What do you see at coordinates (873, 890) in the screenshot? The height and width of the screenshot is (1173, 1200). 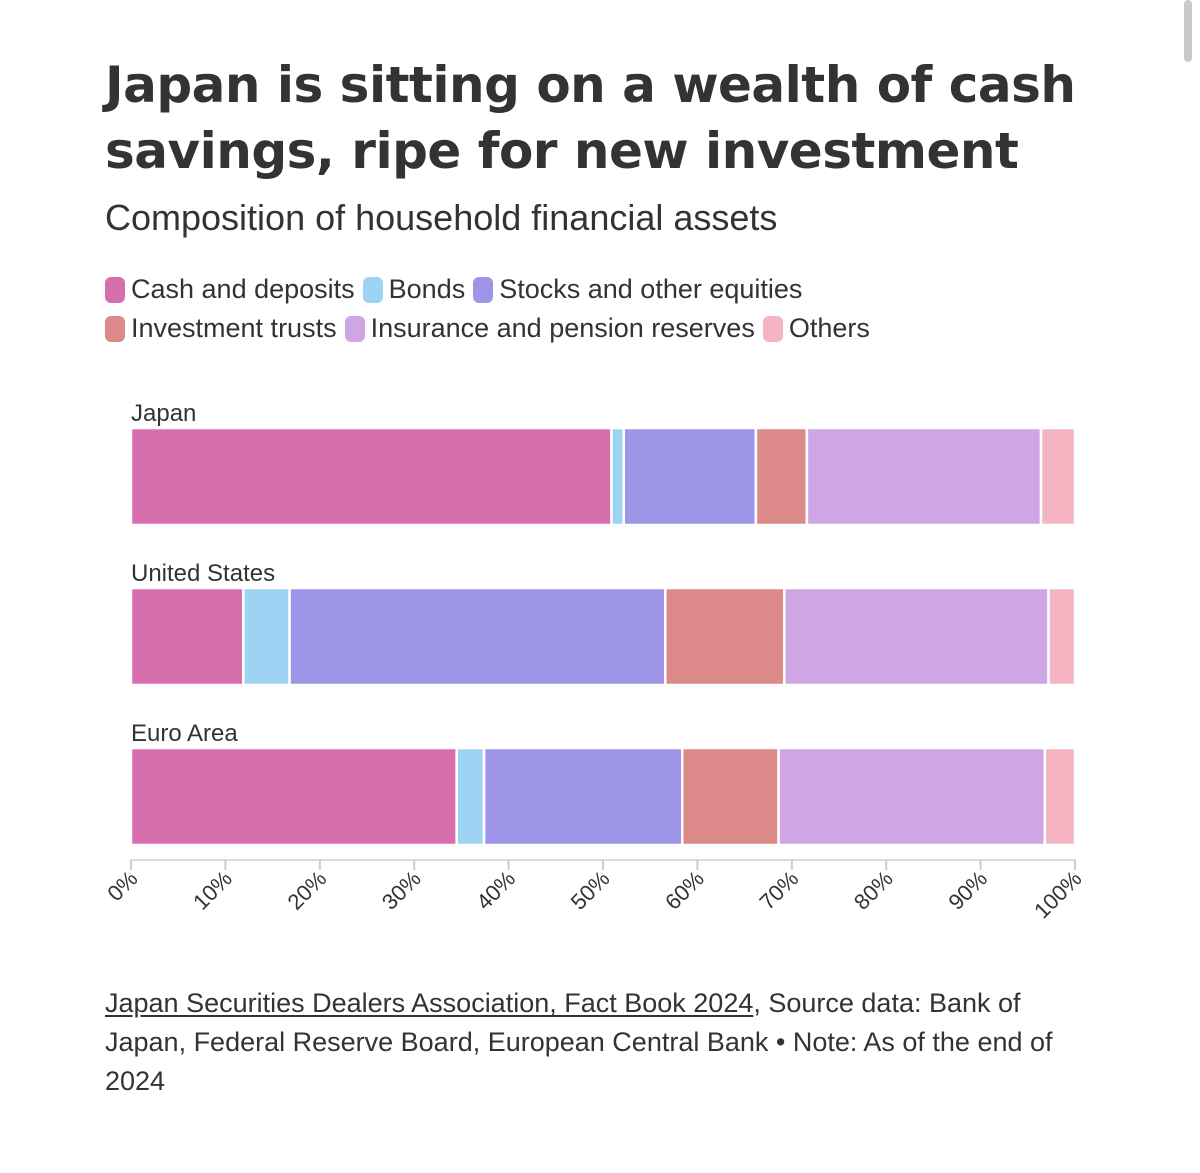 I see `x-tick-label: 80%` at bounding box center [873, 890].